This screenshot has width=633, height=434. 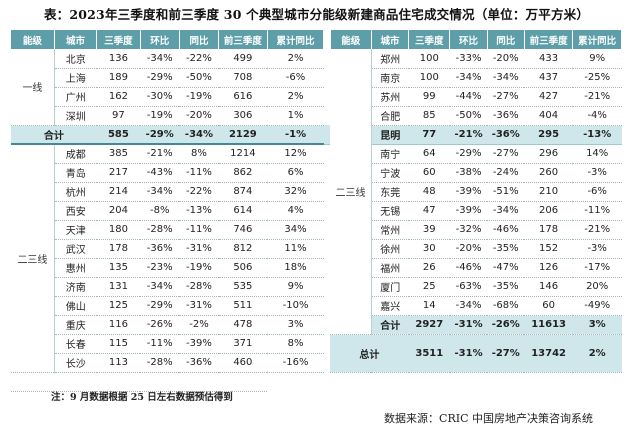 What do you see at coordinates (429, 59) in the screenshot?
I see `value-cell: 100` at bounding box center [429, 59].